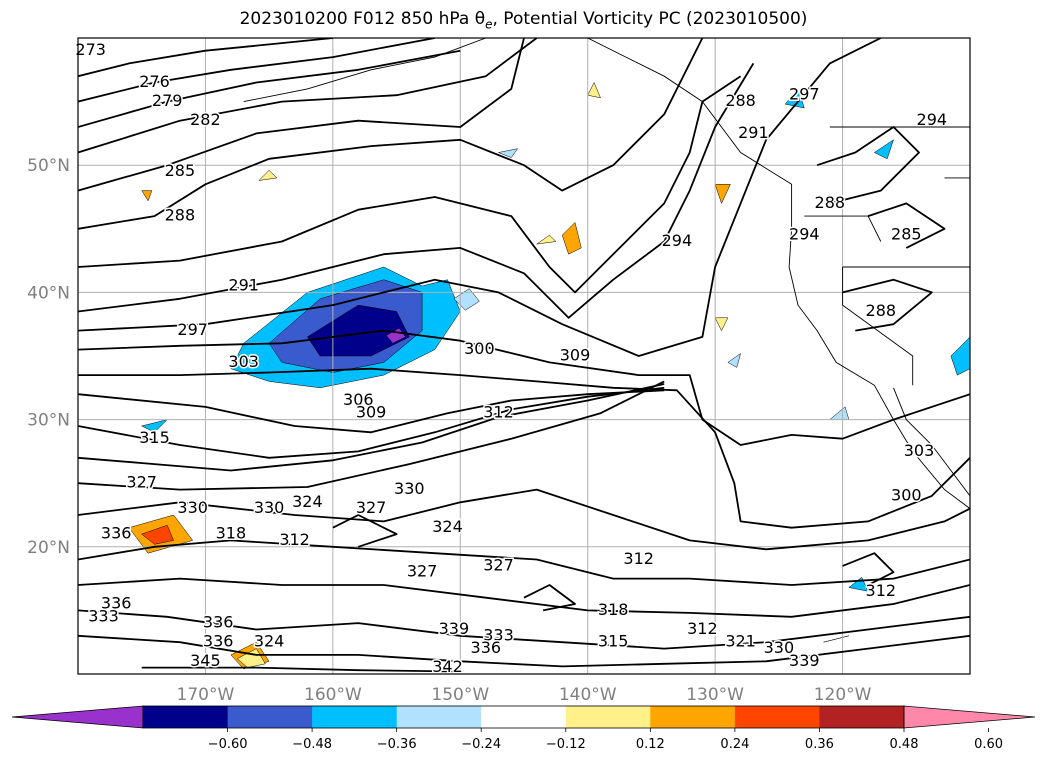  Describe the element at coordinates (362, 19) in the screenshot. I see `title-main: 2023010200 F012 850 hPa θ` at that location.